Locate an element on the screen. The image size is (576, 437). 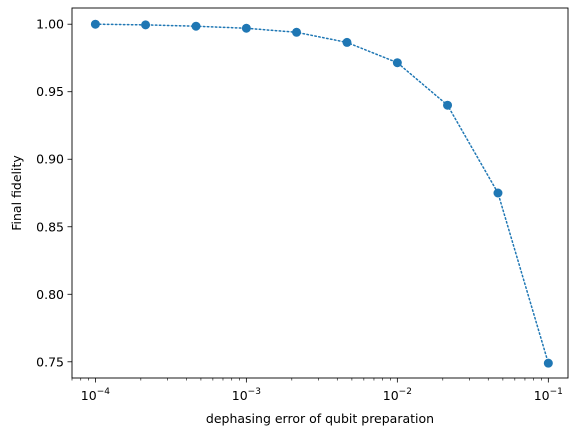
y-tick-label: 0.80 is located at coordinates (50, 294).